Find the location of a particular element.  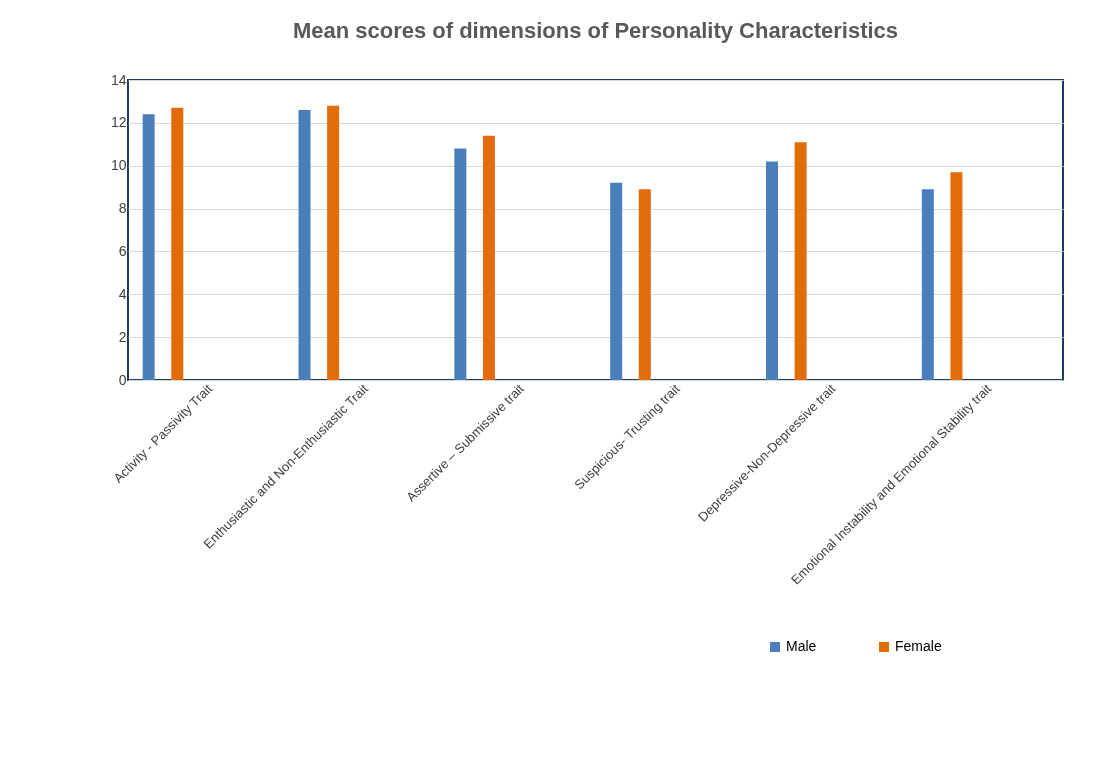

y-tick-label: 14 is located at coordinates (118, 79).